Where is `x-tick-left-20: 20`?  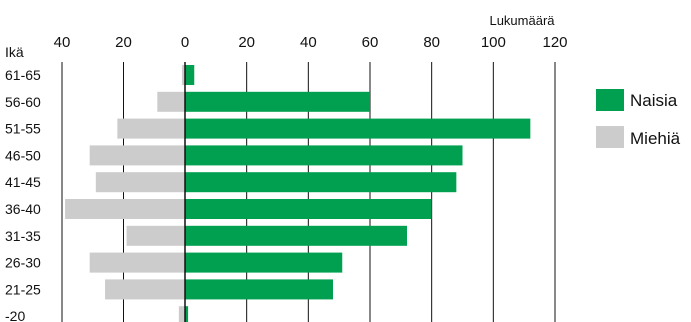
x-tick-left-20: 20 is located at coordinates (123, 42).